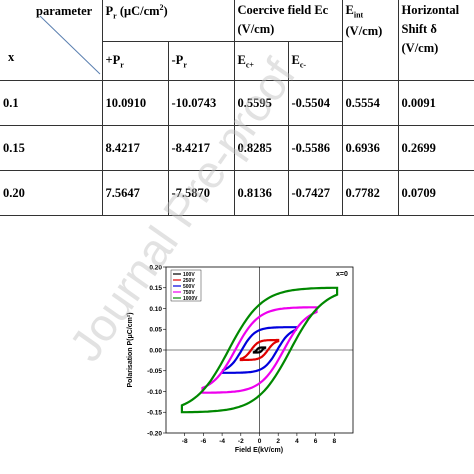 The height and width of the screenshot is (474, 474). I want to click on cell-pr-plus: 7.5647, so click(134, 193).